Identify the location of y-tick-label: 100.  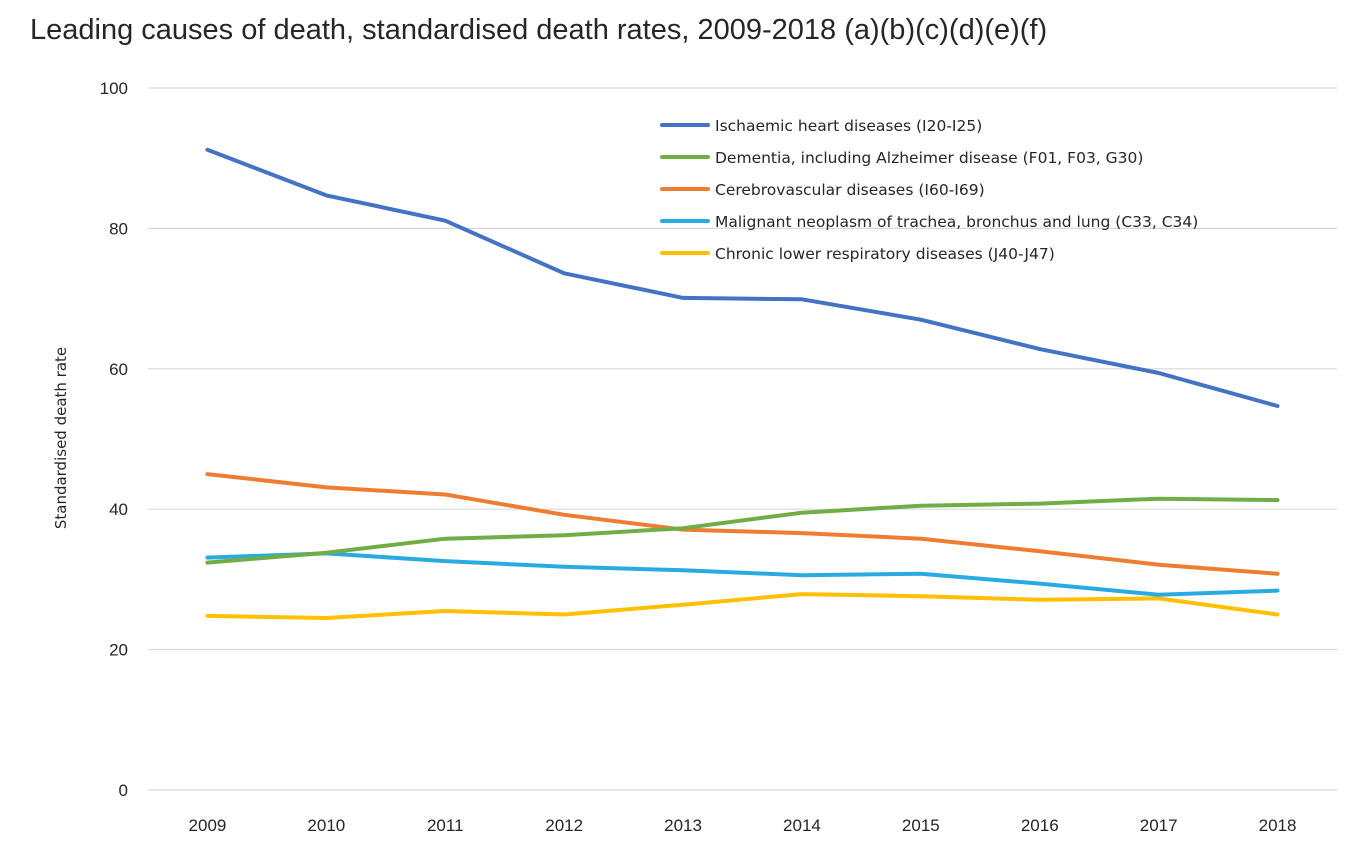
(114, 88).